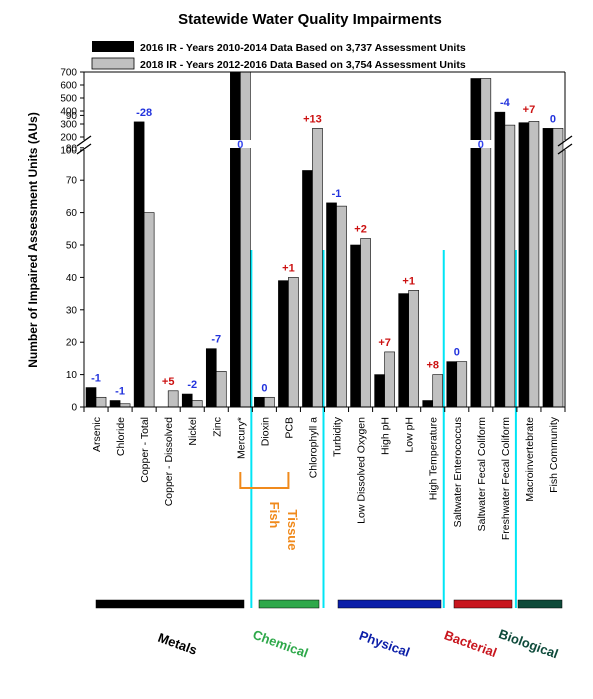 This screenshot has height=699, width=593. Describe the element at coordinates (72, 213) in the screenshot. I see `y-tick-label-60: 60` at that location.